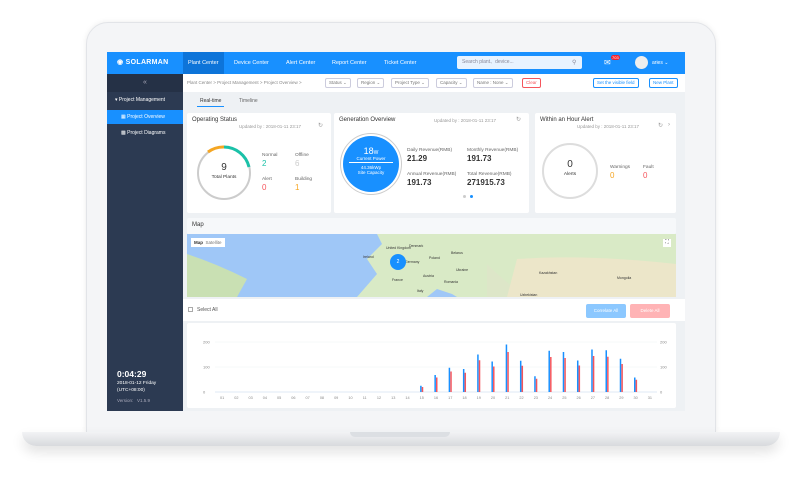  I want to click on collapse-button: «, so click(145, 83).